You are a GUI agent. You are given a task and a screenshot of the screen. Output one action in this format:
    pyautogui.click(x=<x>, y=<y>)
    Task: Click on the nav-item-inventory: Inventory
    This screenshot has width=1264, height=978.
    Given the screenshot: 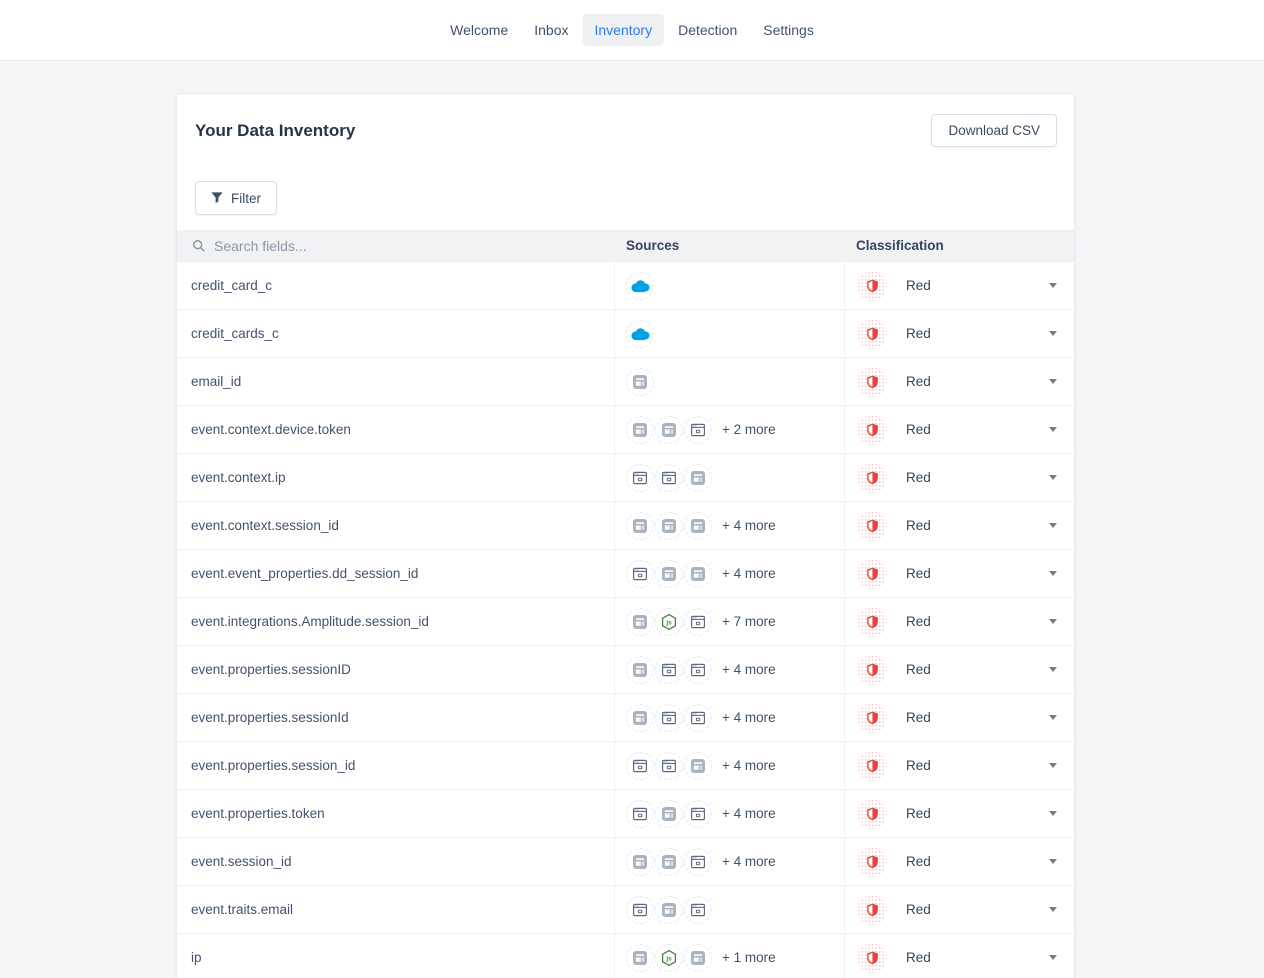 What is the action you would take?
    pyautogui.click(x=623, y=30)
    